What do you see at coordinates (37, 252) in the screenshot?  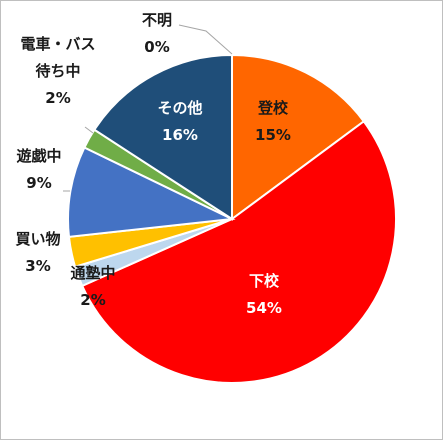 I see `slice-4-label: 買い物 3%` at bounding box center [37, 252].